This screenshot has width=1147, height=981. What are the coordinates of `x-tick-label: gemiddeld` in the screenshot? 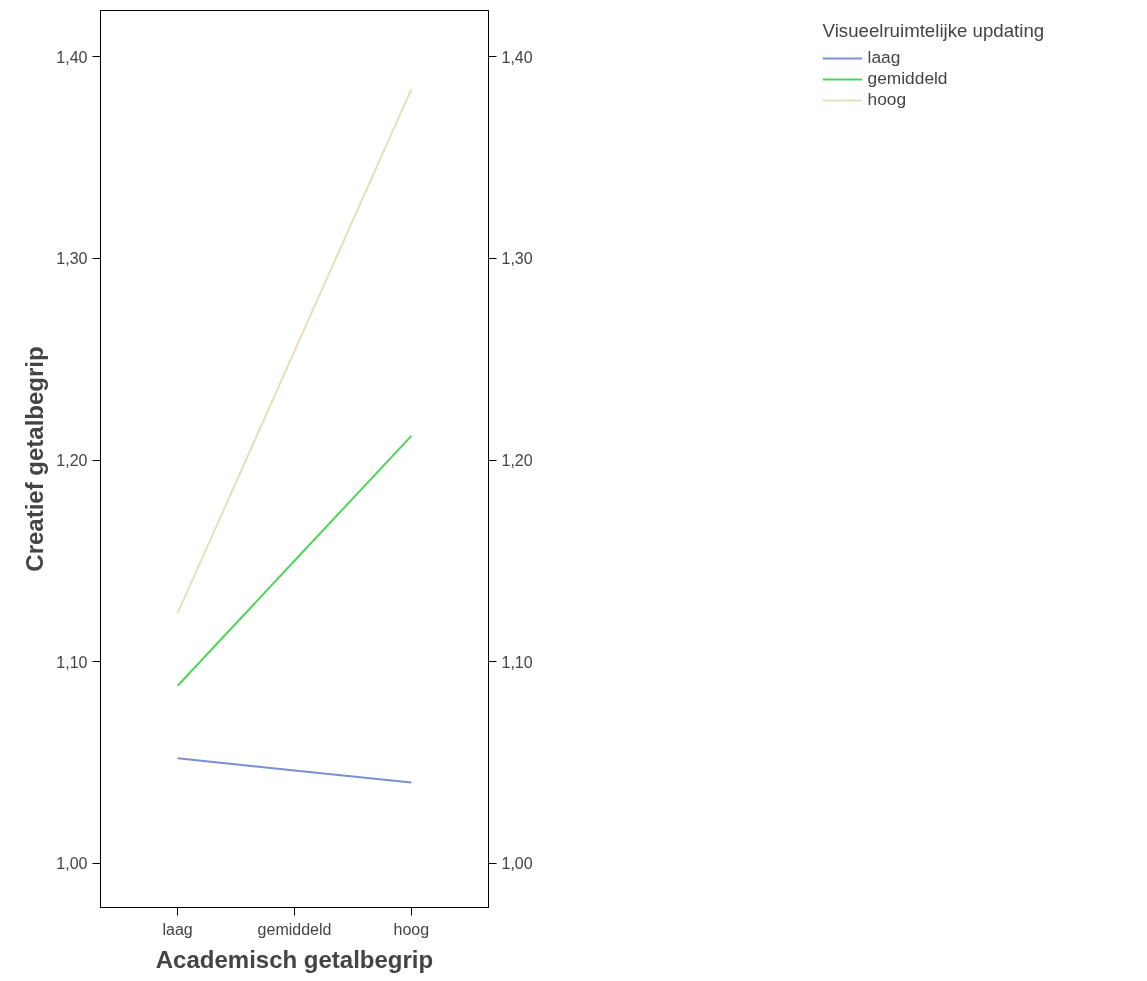 It's located at (294, 929).